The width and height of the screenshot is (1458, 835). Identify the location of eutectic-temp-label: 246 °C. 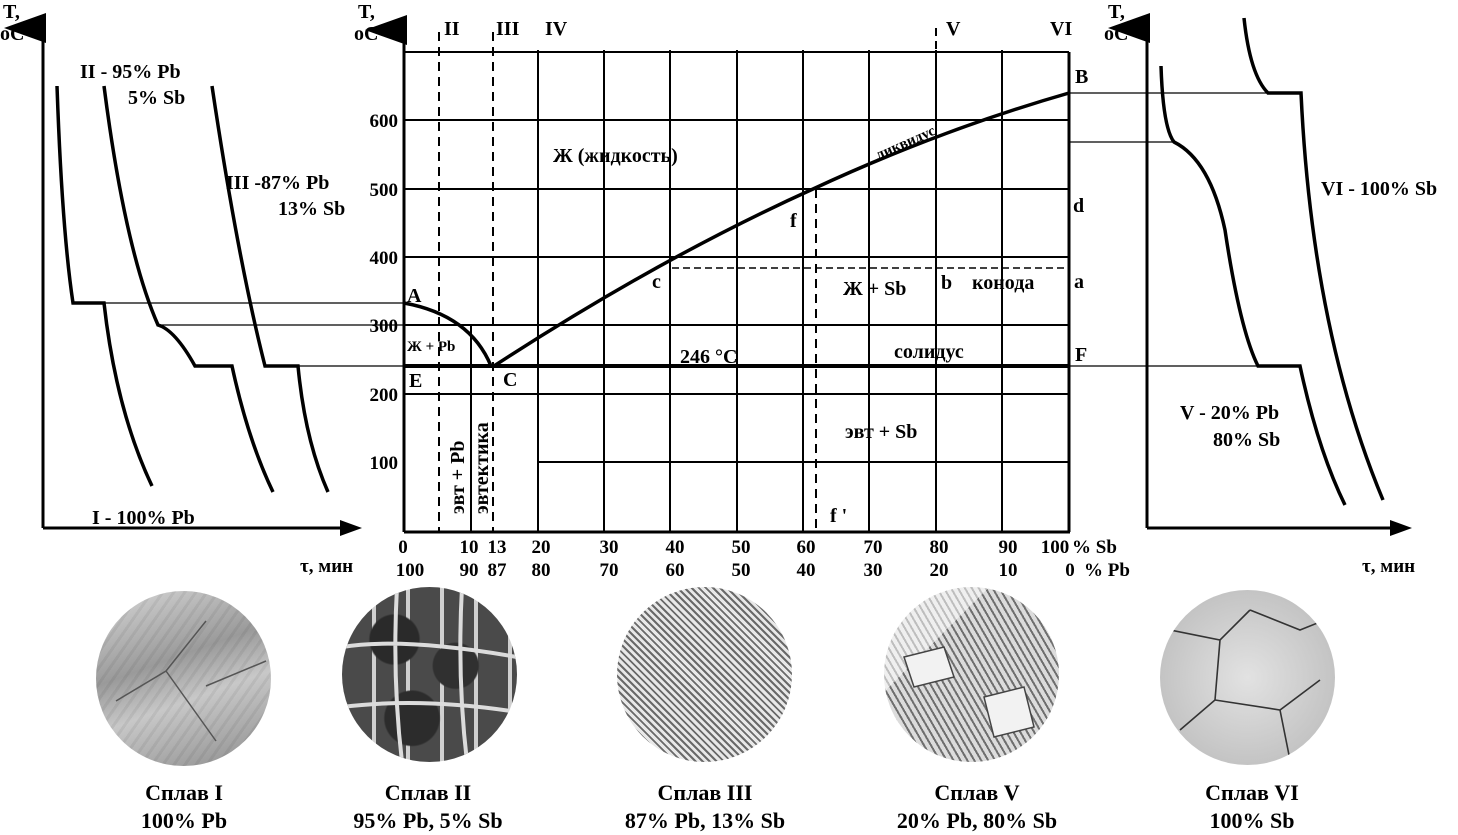
(708, 357).